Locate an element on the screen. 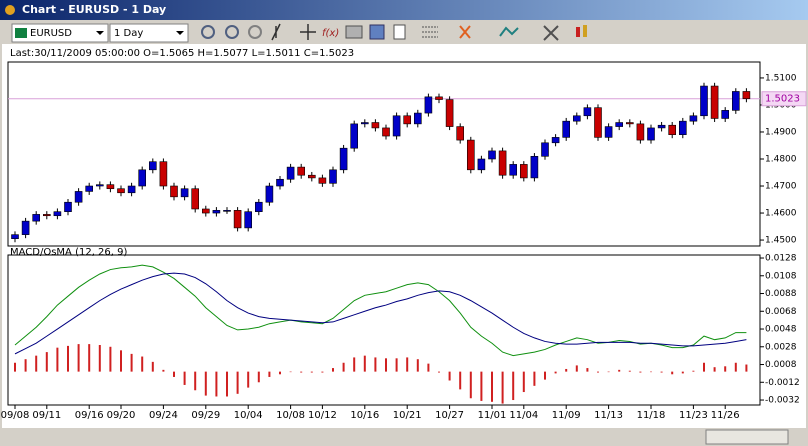  x-tick-label: 09/29 is located at coordinates (205, 415).